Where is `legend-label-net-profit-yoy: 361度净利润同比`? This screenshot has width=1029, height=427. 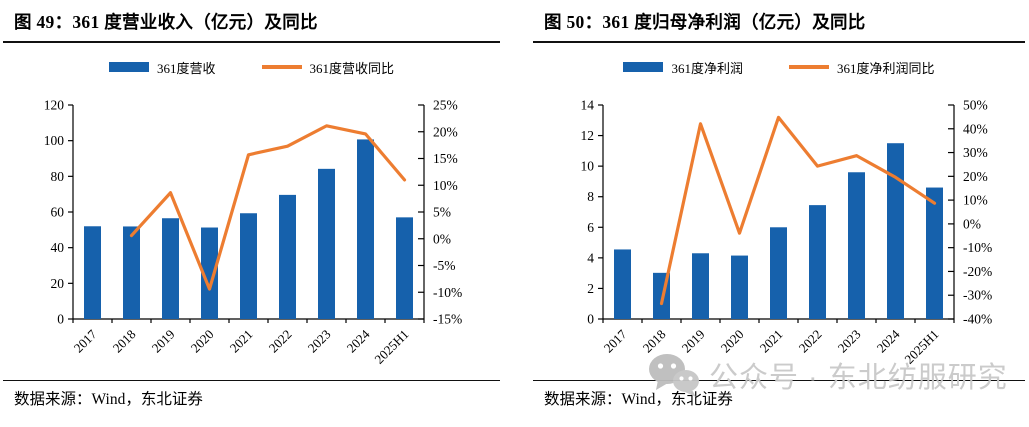
legend-label-net-profit-yoy: 361度净利润同比 is located at coordinates (886, 68).